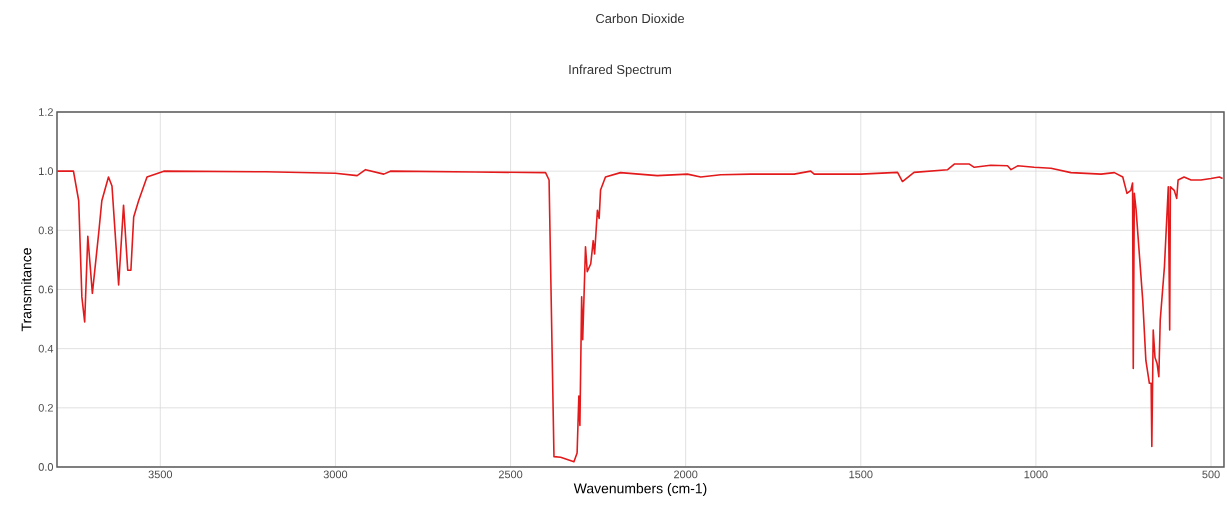 Image resolution: width=1227 pixels, height=523 pixels. What do you see at coordinates (620, 70) in the screenshot?
I see `chart-subtitle: Infrared Spectrum` at bounding box center [620, 70].